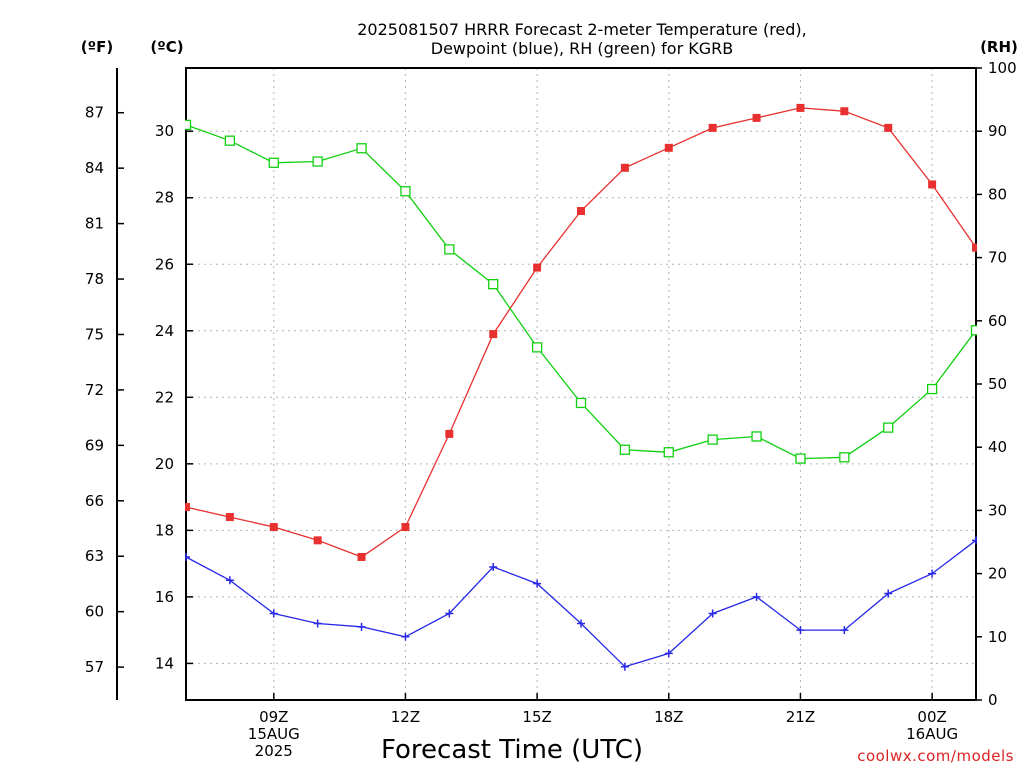  I want to click on rh-tick-label: 50, so click(997, 384).